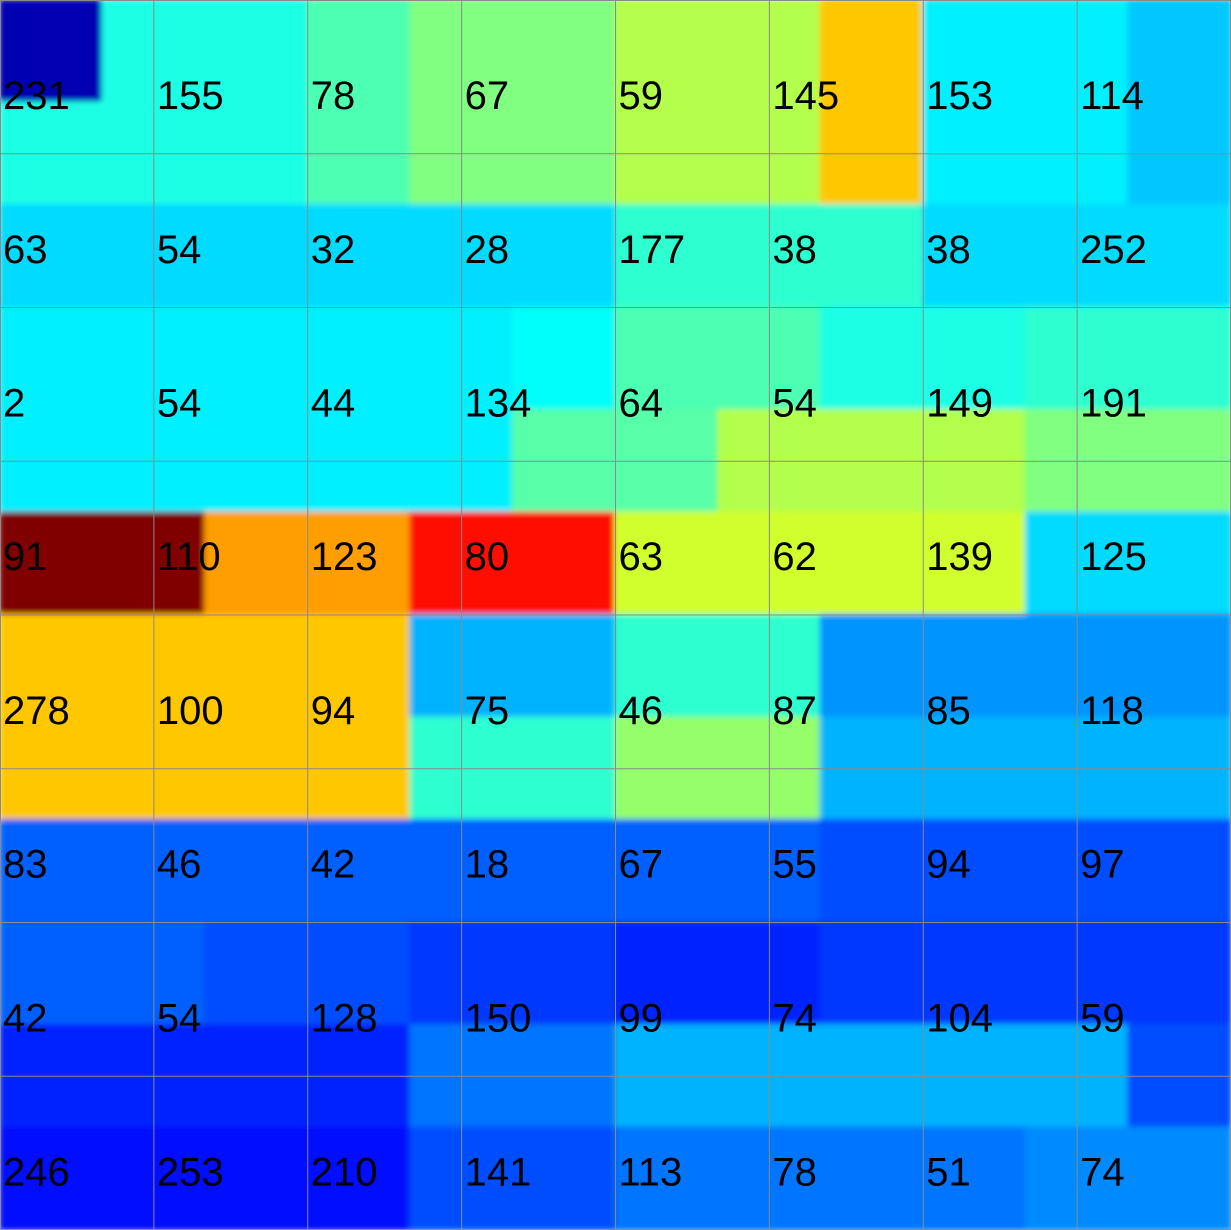  What do you see at coordinates (36, 1172) in the screenshot?
I see `cell-value-label: 246` at bounding box center [36, 1172].